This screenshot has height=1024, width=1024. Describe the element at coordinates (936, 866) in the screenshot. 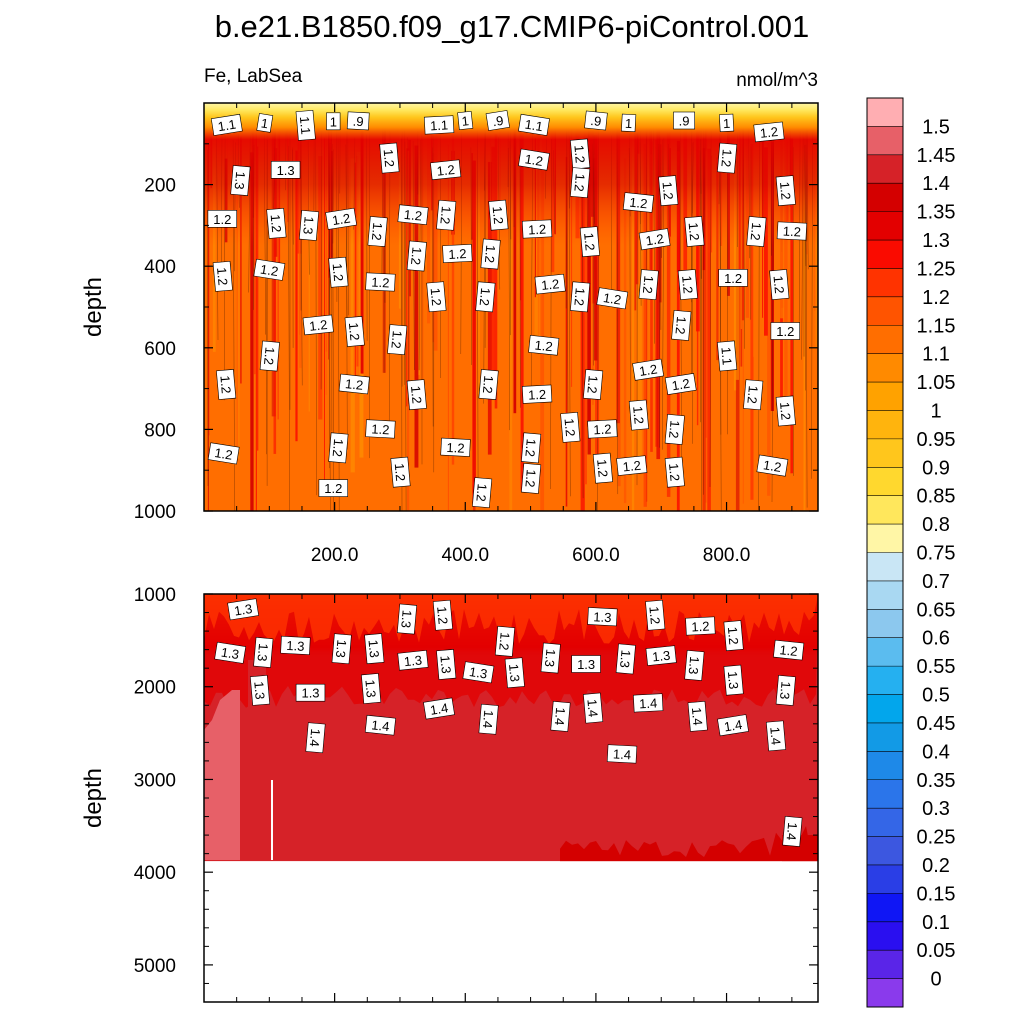

I see `colorbar-label: 0.2` at that location.